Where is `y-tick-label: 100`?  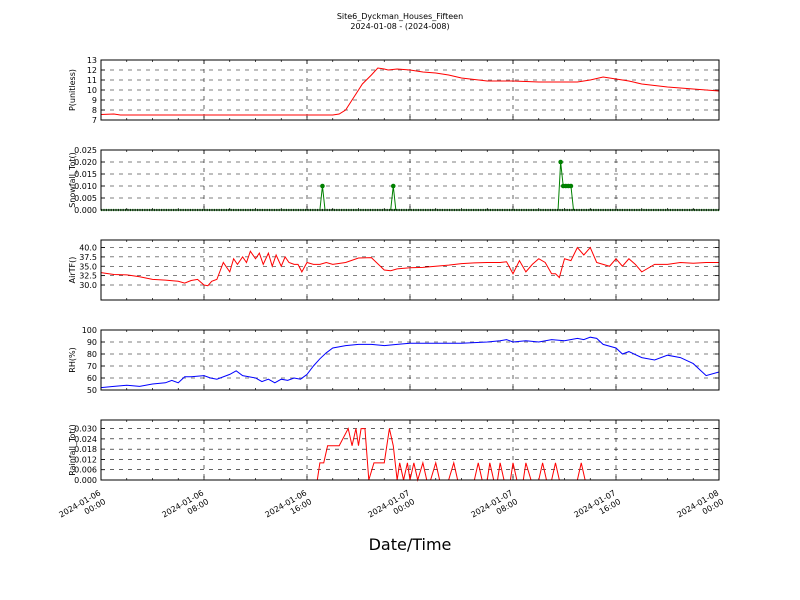 y-tick-label: 100 is located at coordinates (89, 330).